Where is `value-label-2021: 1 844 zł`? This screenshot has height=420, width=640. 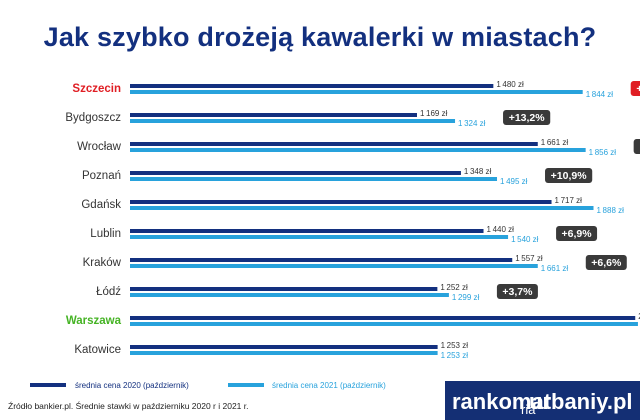 value-label-2021: 1 844 zł is located at coordinates (600, 94).